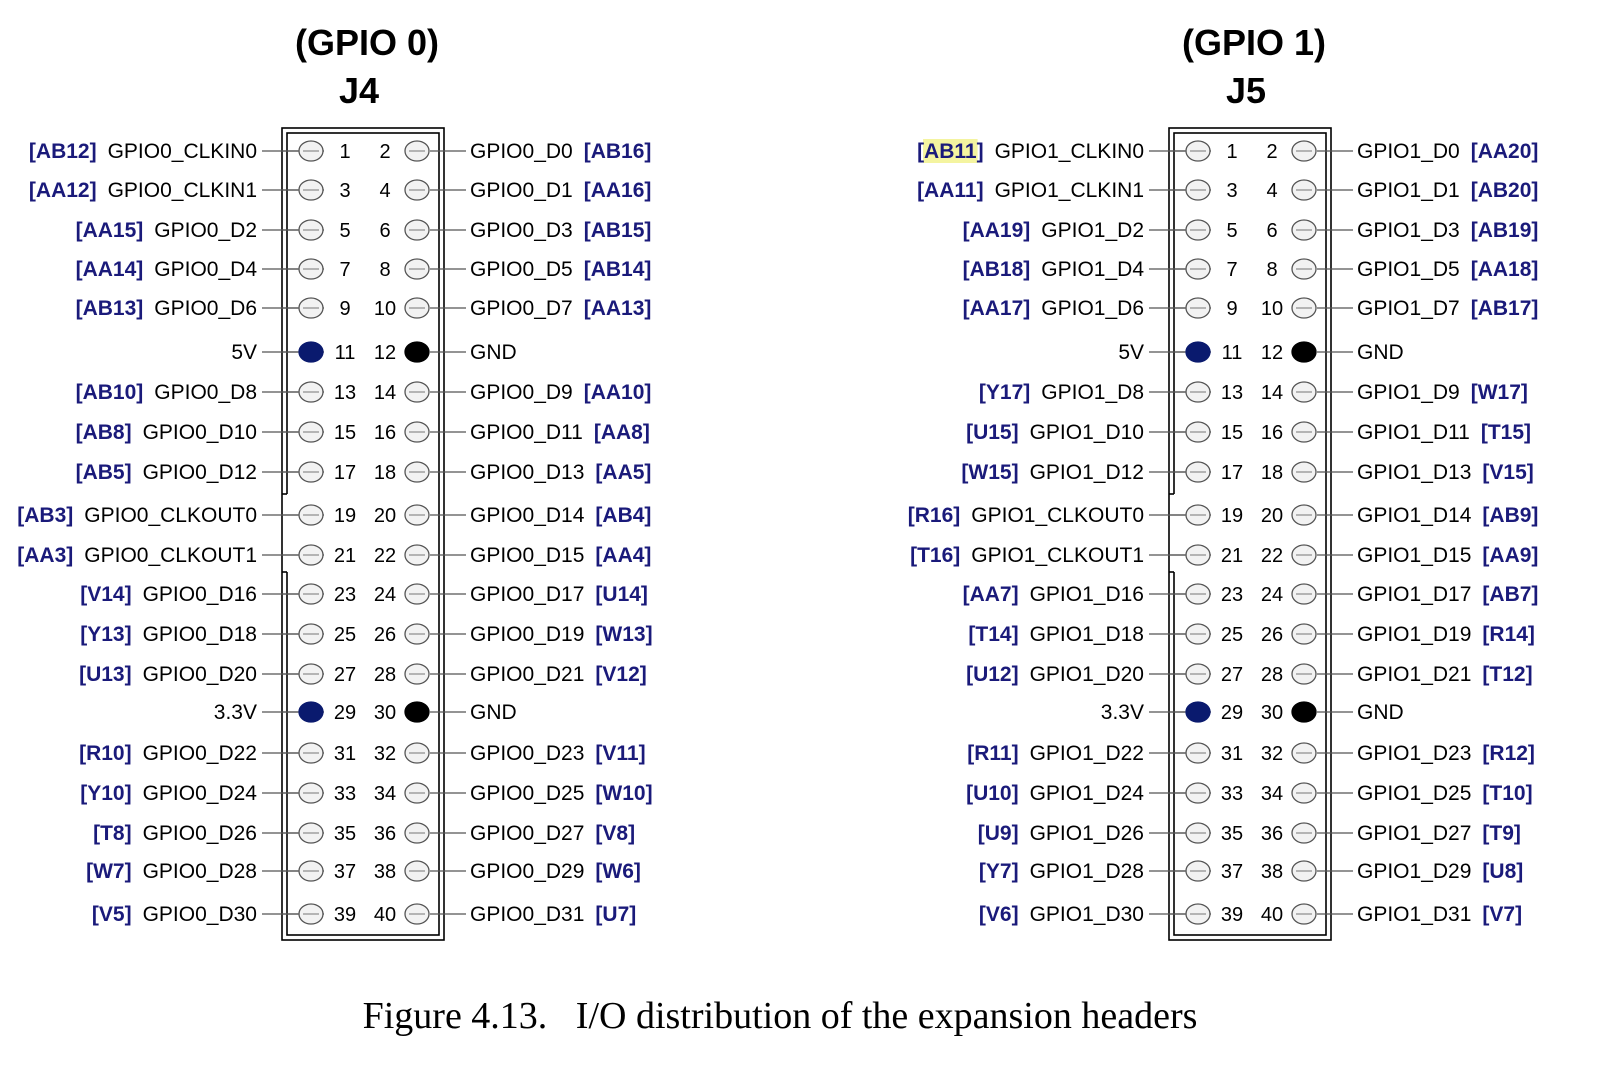  What do you see at coordinates (1272, 595) in the screenshot?
I see `pin-number: 24` at bounding box center [1272, 595].